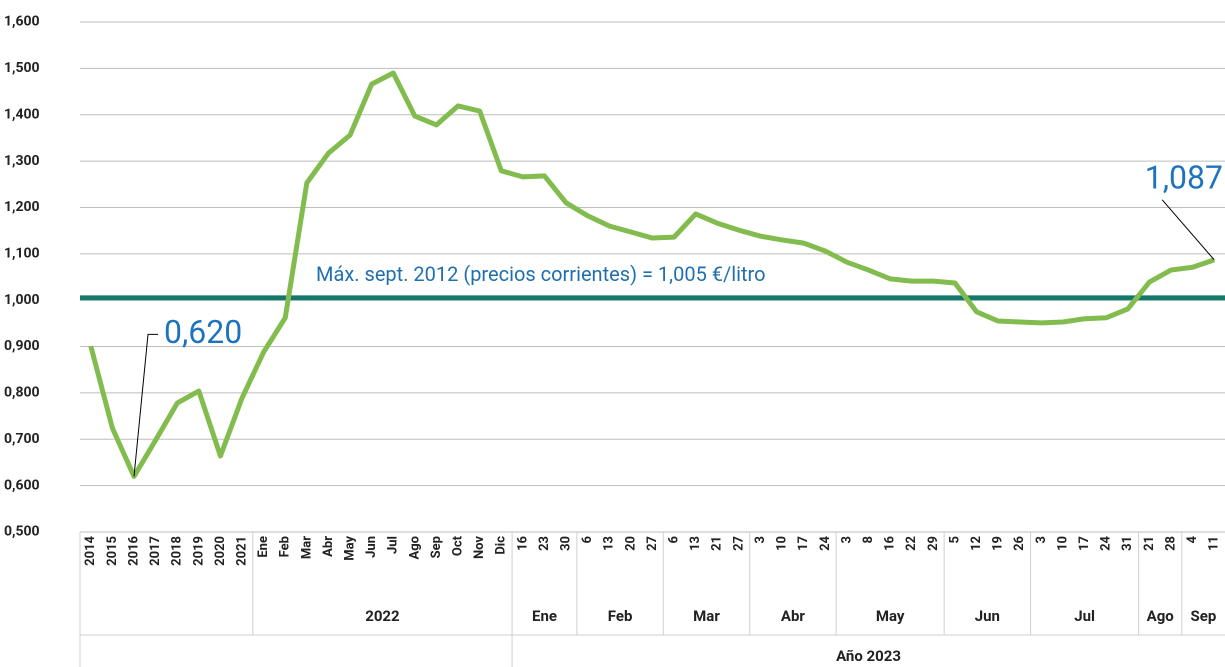 The height and width of the screenshot is (667, 1225). Describe the element at coordinates (22, 300) in the screenshot. I see `y-tick-label: 1,000` at that location.